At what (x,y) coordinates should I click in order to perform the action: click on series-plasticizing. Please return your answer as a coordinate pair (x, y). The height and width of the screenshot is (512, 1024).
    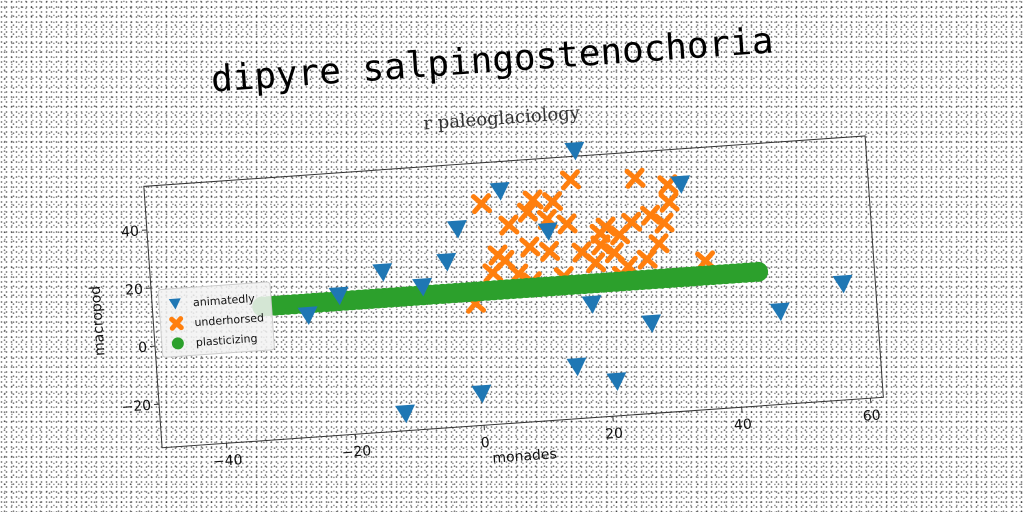
    Looking at the image, I should click on (510, 289).